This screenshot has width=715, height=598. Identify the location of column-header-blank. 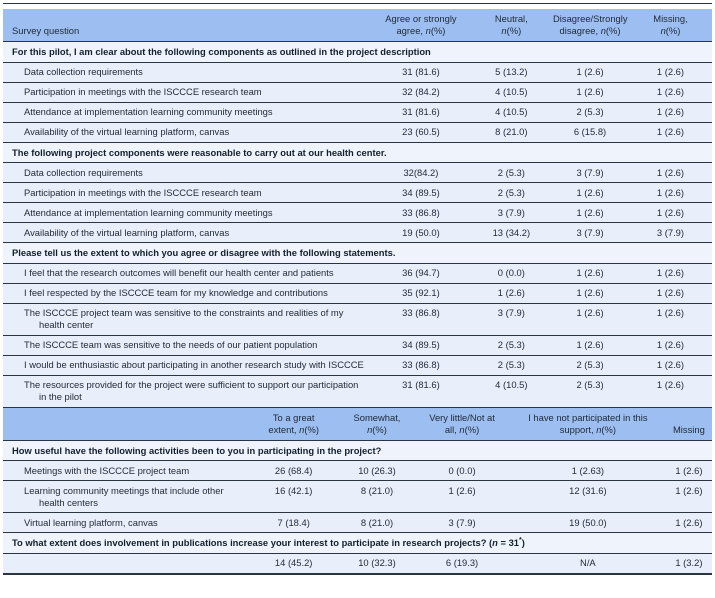
(125, 436).